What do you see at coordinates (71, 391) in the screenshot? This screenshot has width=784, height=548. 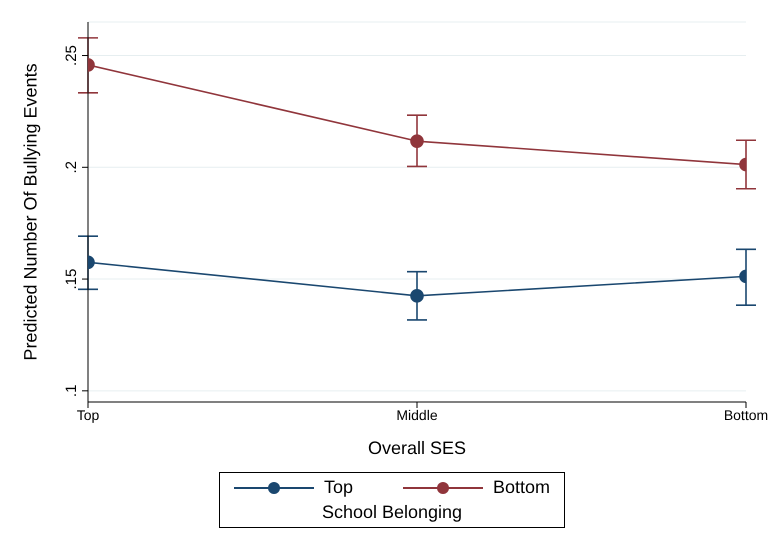 I see `y-tick-label: .1` at bounding box center [71, 391].